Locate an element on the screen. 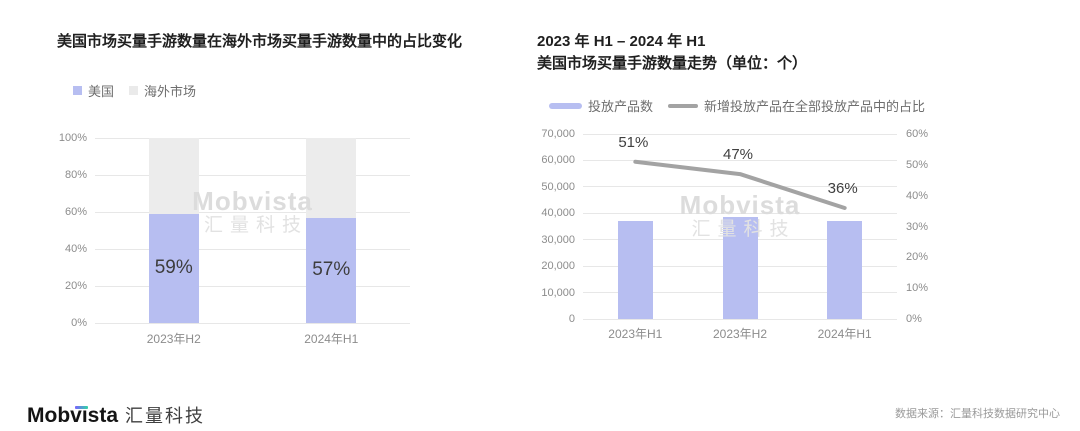  ratio-trend-polyline is located at coordinates (740, 184).